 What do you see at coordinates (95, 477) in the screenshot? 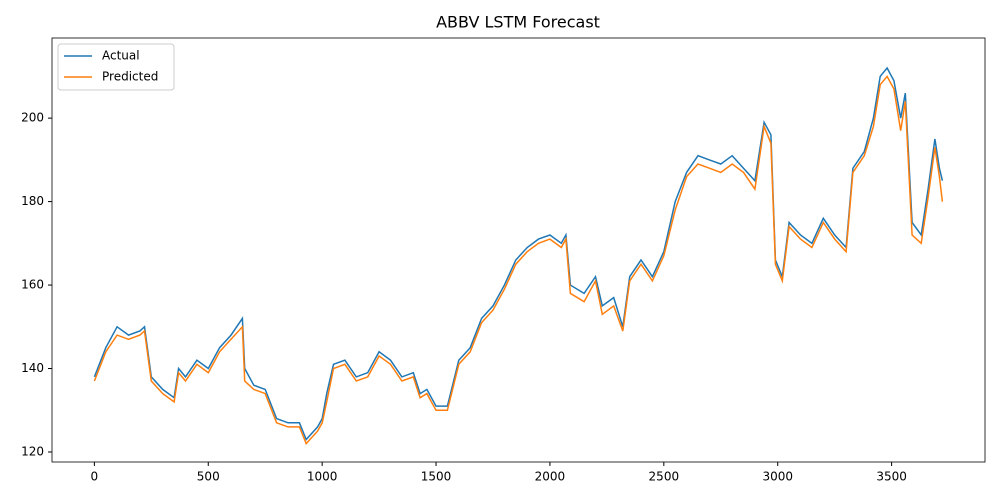
I see `x-tick-label: 0` at bounding box center [95, 477].